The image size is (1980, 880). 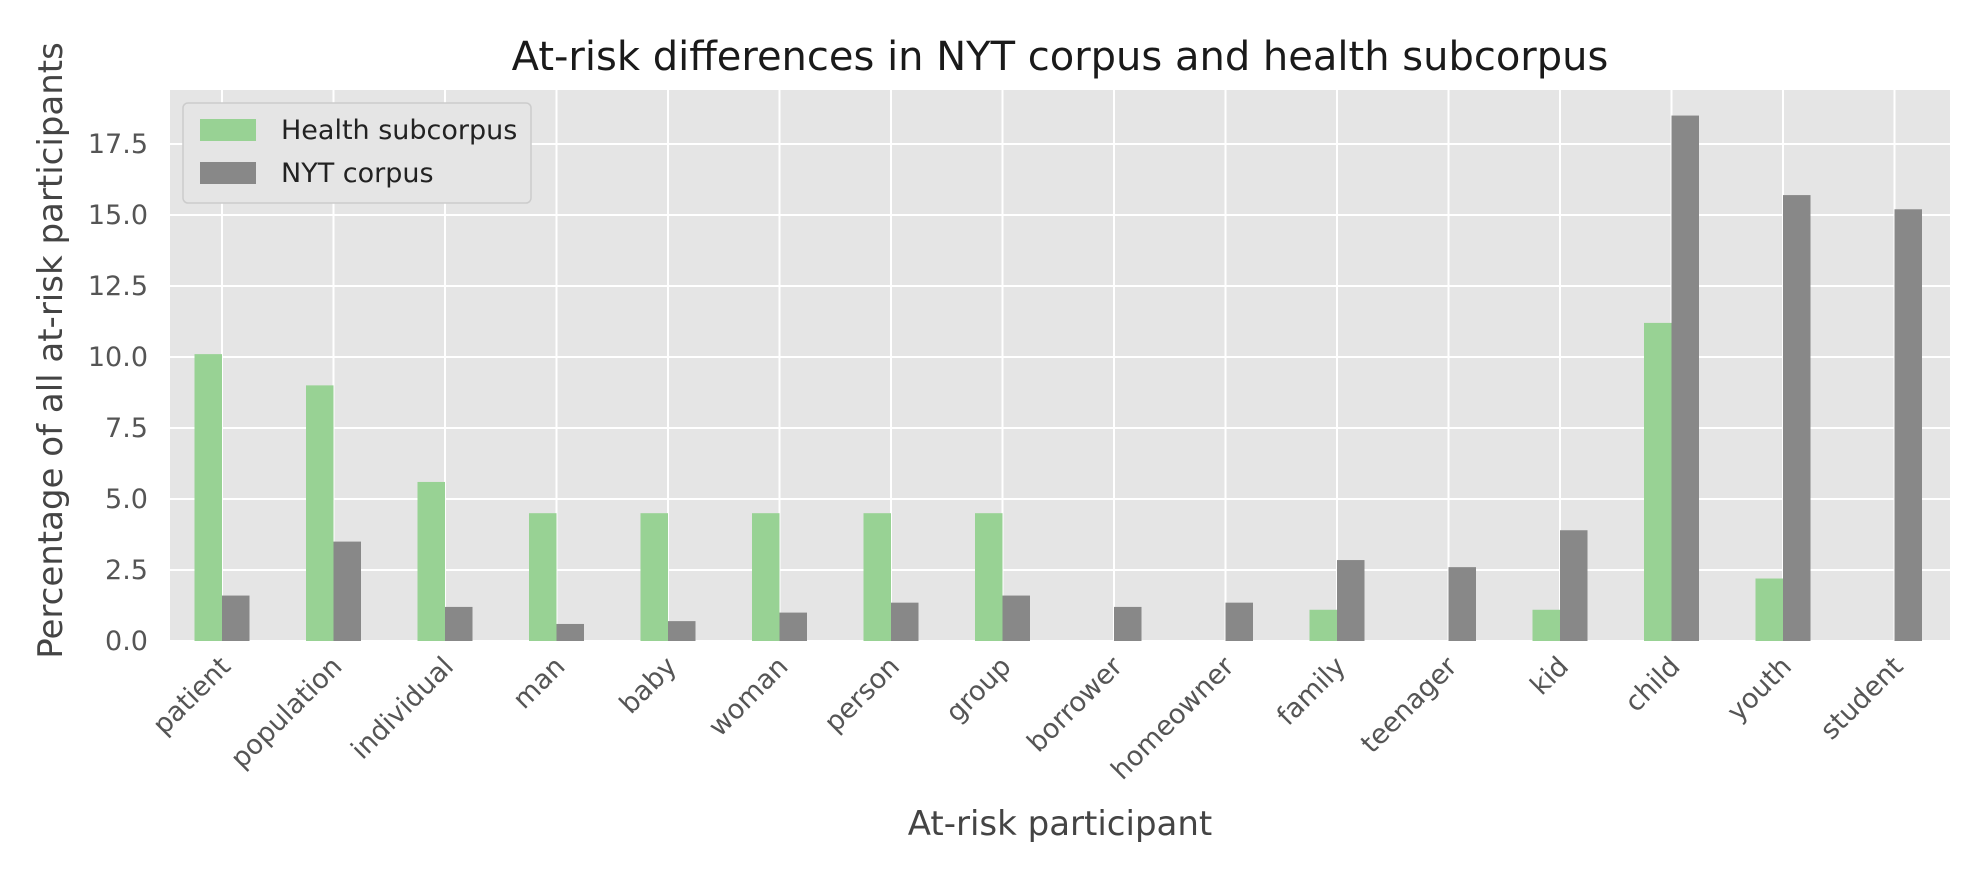 I want to click on y-tick-label: 0.0, so click(x=126, y=641).